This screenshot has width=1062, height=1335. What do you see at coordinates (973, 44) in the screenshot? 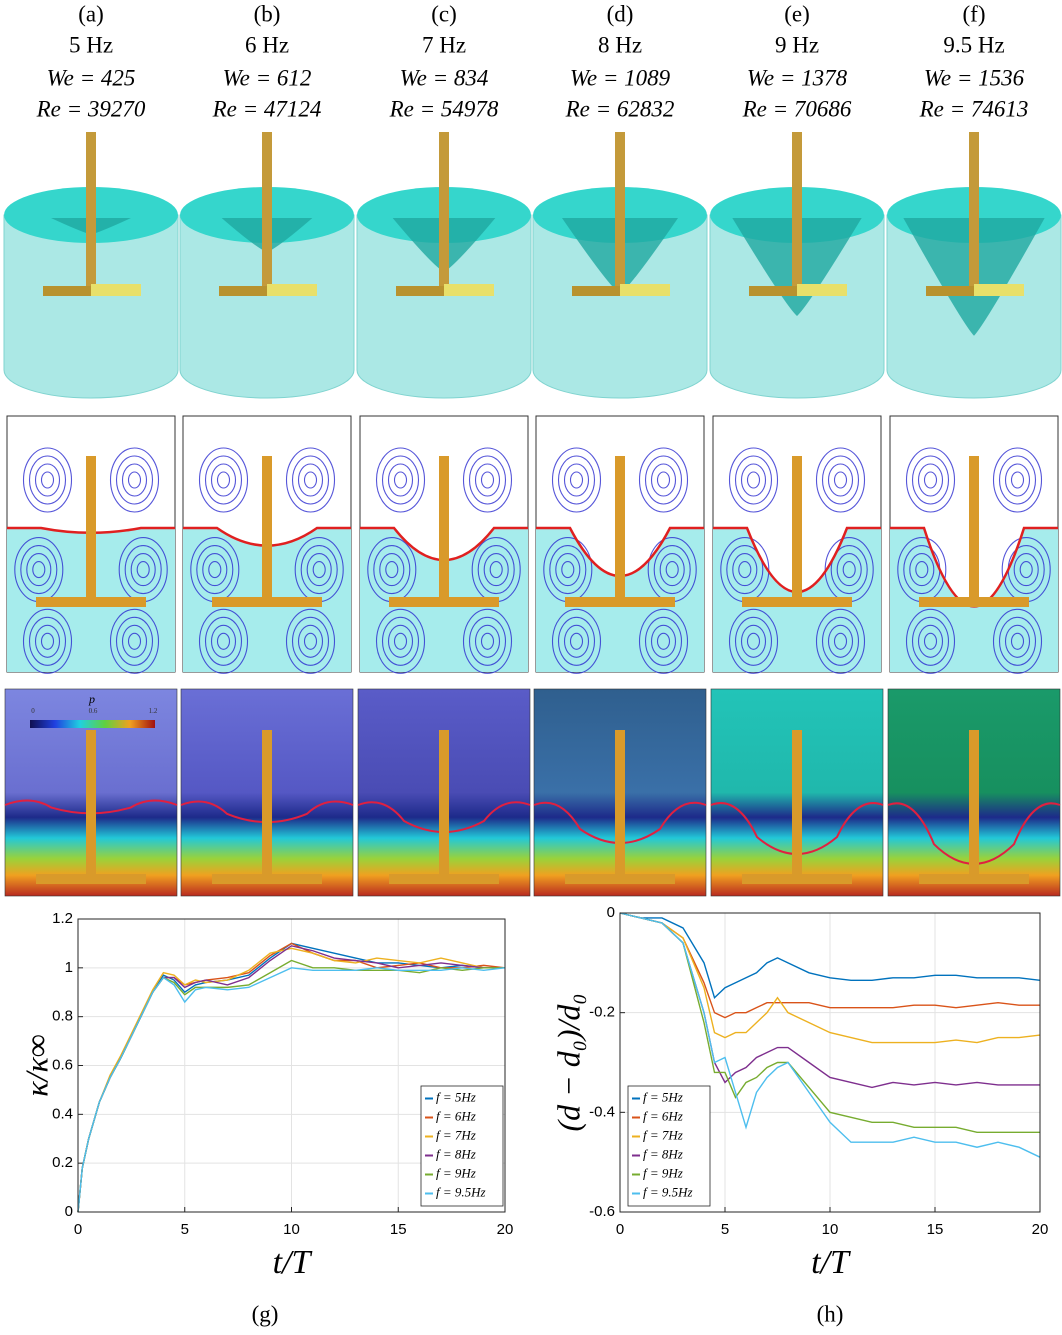
I see `frequency: 9.5 Hz` at bounding box center [973, 44].